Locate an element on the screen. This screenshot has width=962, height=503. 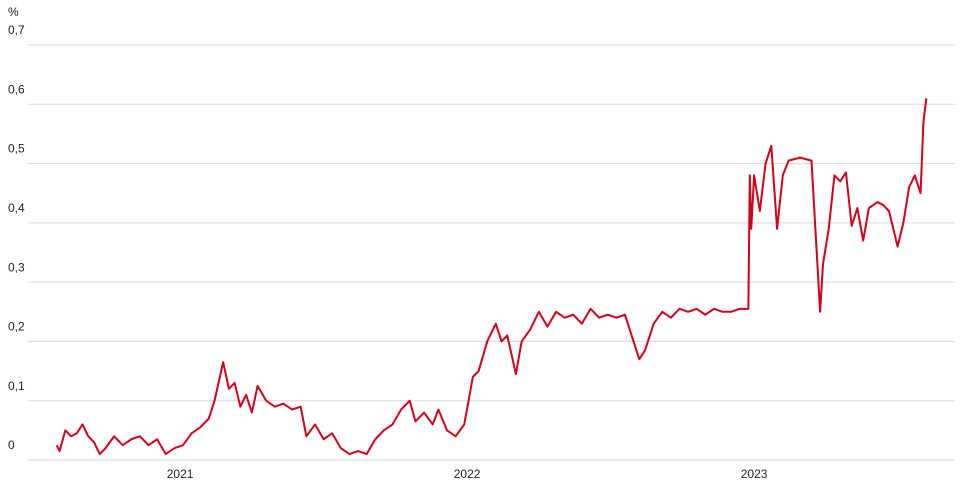
x-tick-label: 2022 is located at coordinates (467, 474).